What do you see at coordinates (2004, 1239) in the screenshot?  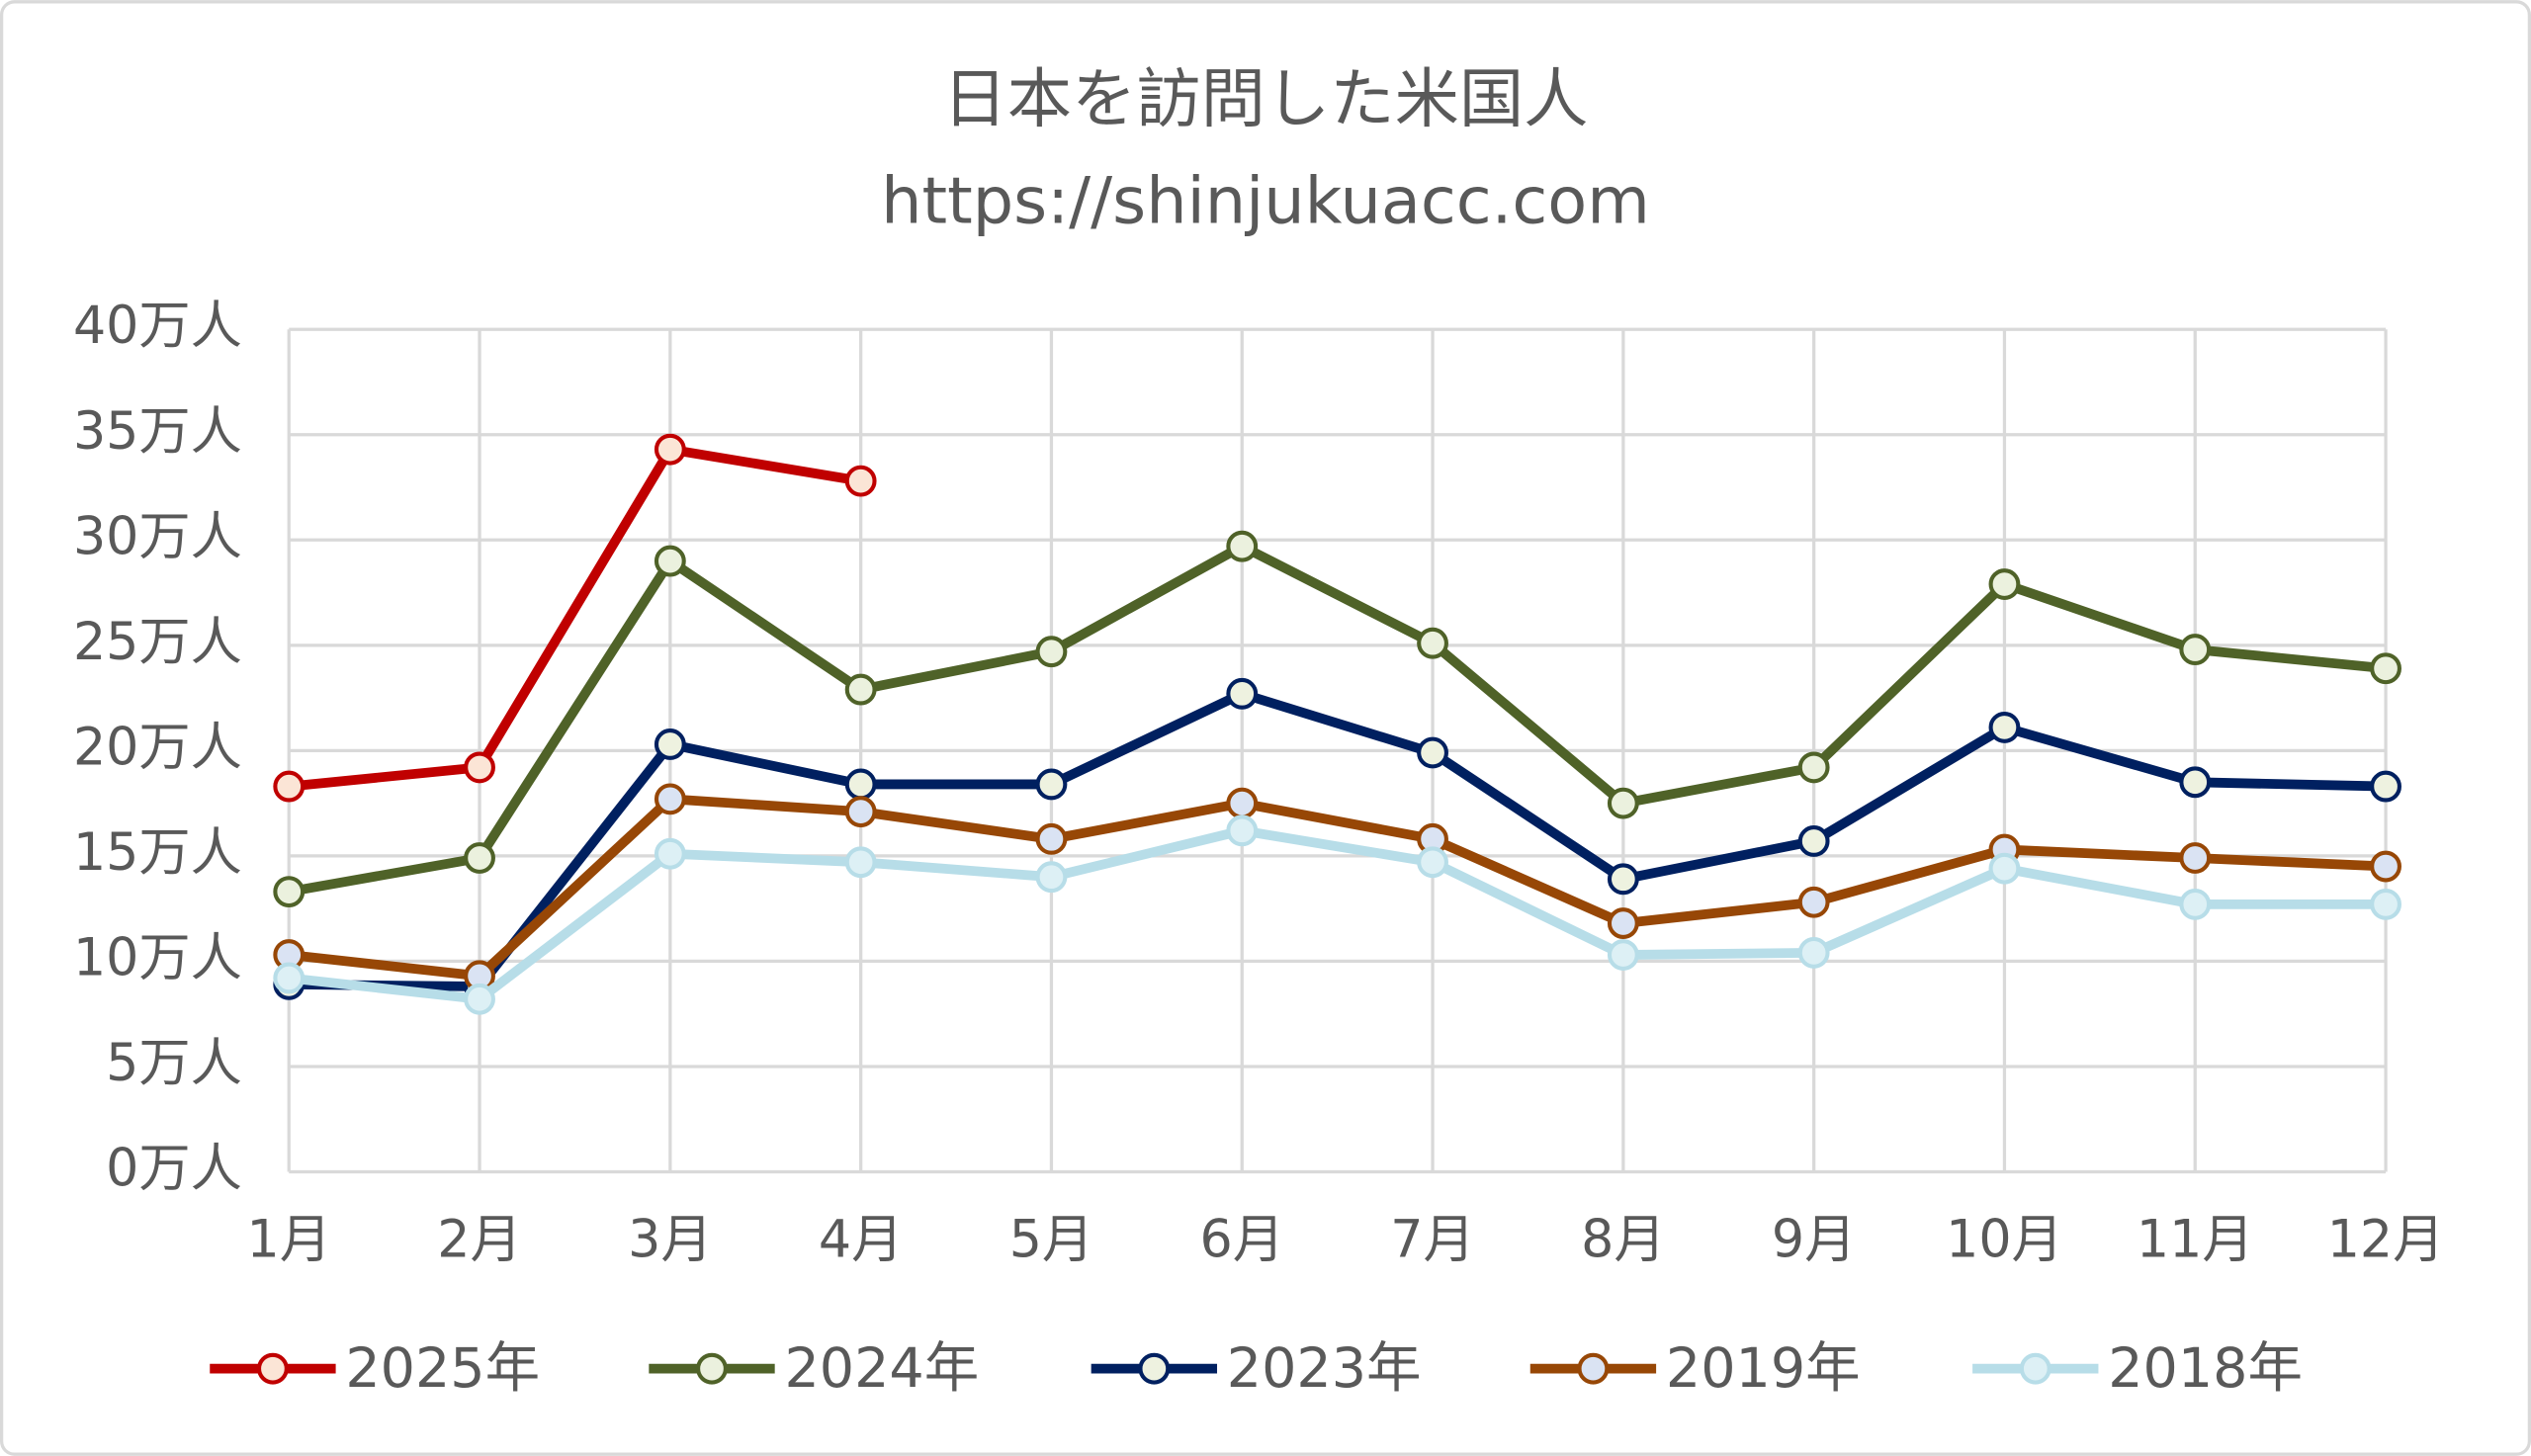 I see `x-tick-label: 10月` at bounding box center [2004, 1239].